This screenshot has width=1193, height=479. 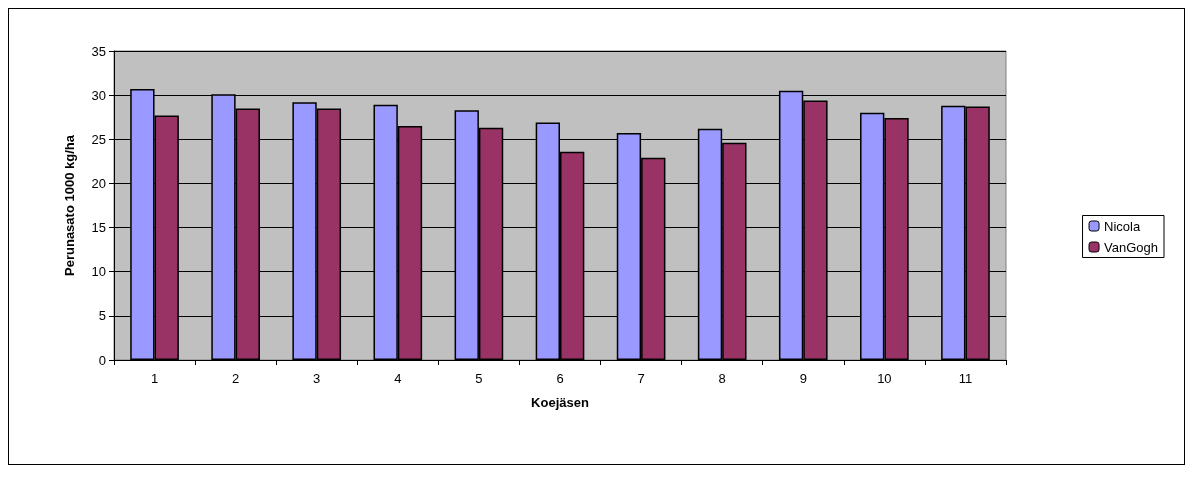 I want to click on x-tick-label: 1, so click(x=154, y=378).